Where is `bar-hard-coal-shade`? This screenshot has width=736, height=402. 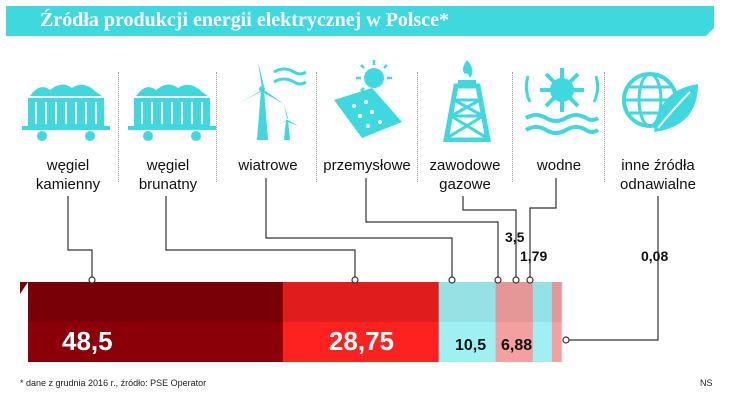 bar-hard-coal-shade is located at coordinates (152, 302).